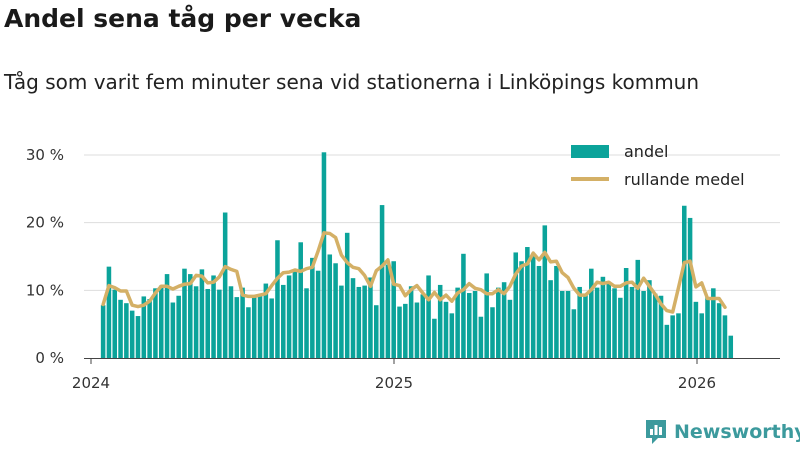  What do you see at coordinates (394, 383) in the screenshot?
I see `x-tick-label: 2025` at bounding box center [394, 383].